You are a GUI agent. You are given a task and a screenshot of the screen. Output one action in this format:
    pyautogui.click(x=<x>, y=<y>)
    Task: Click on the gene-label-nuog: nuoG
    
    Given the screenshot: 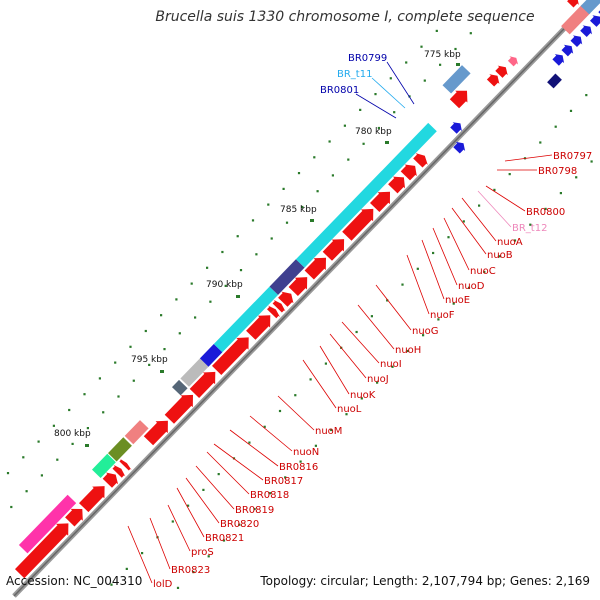 What is the action you would take?
    pyautogui.click(x=425, y=331)
    